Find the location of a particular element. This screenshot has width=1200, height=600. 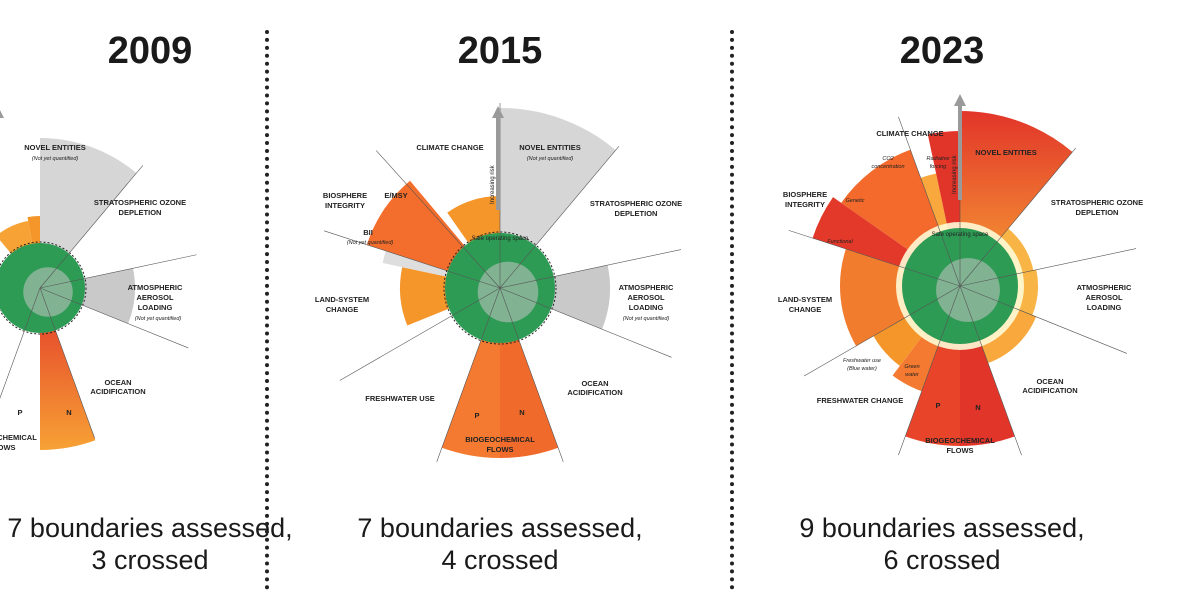

bii-label: BII is located at coordinates (368, 232).